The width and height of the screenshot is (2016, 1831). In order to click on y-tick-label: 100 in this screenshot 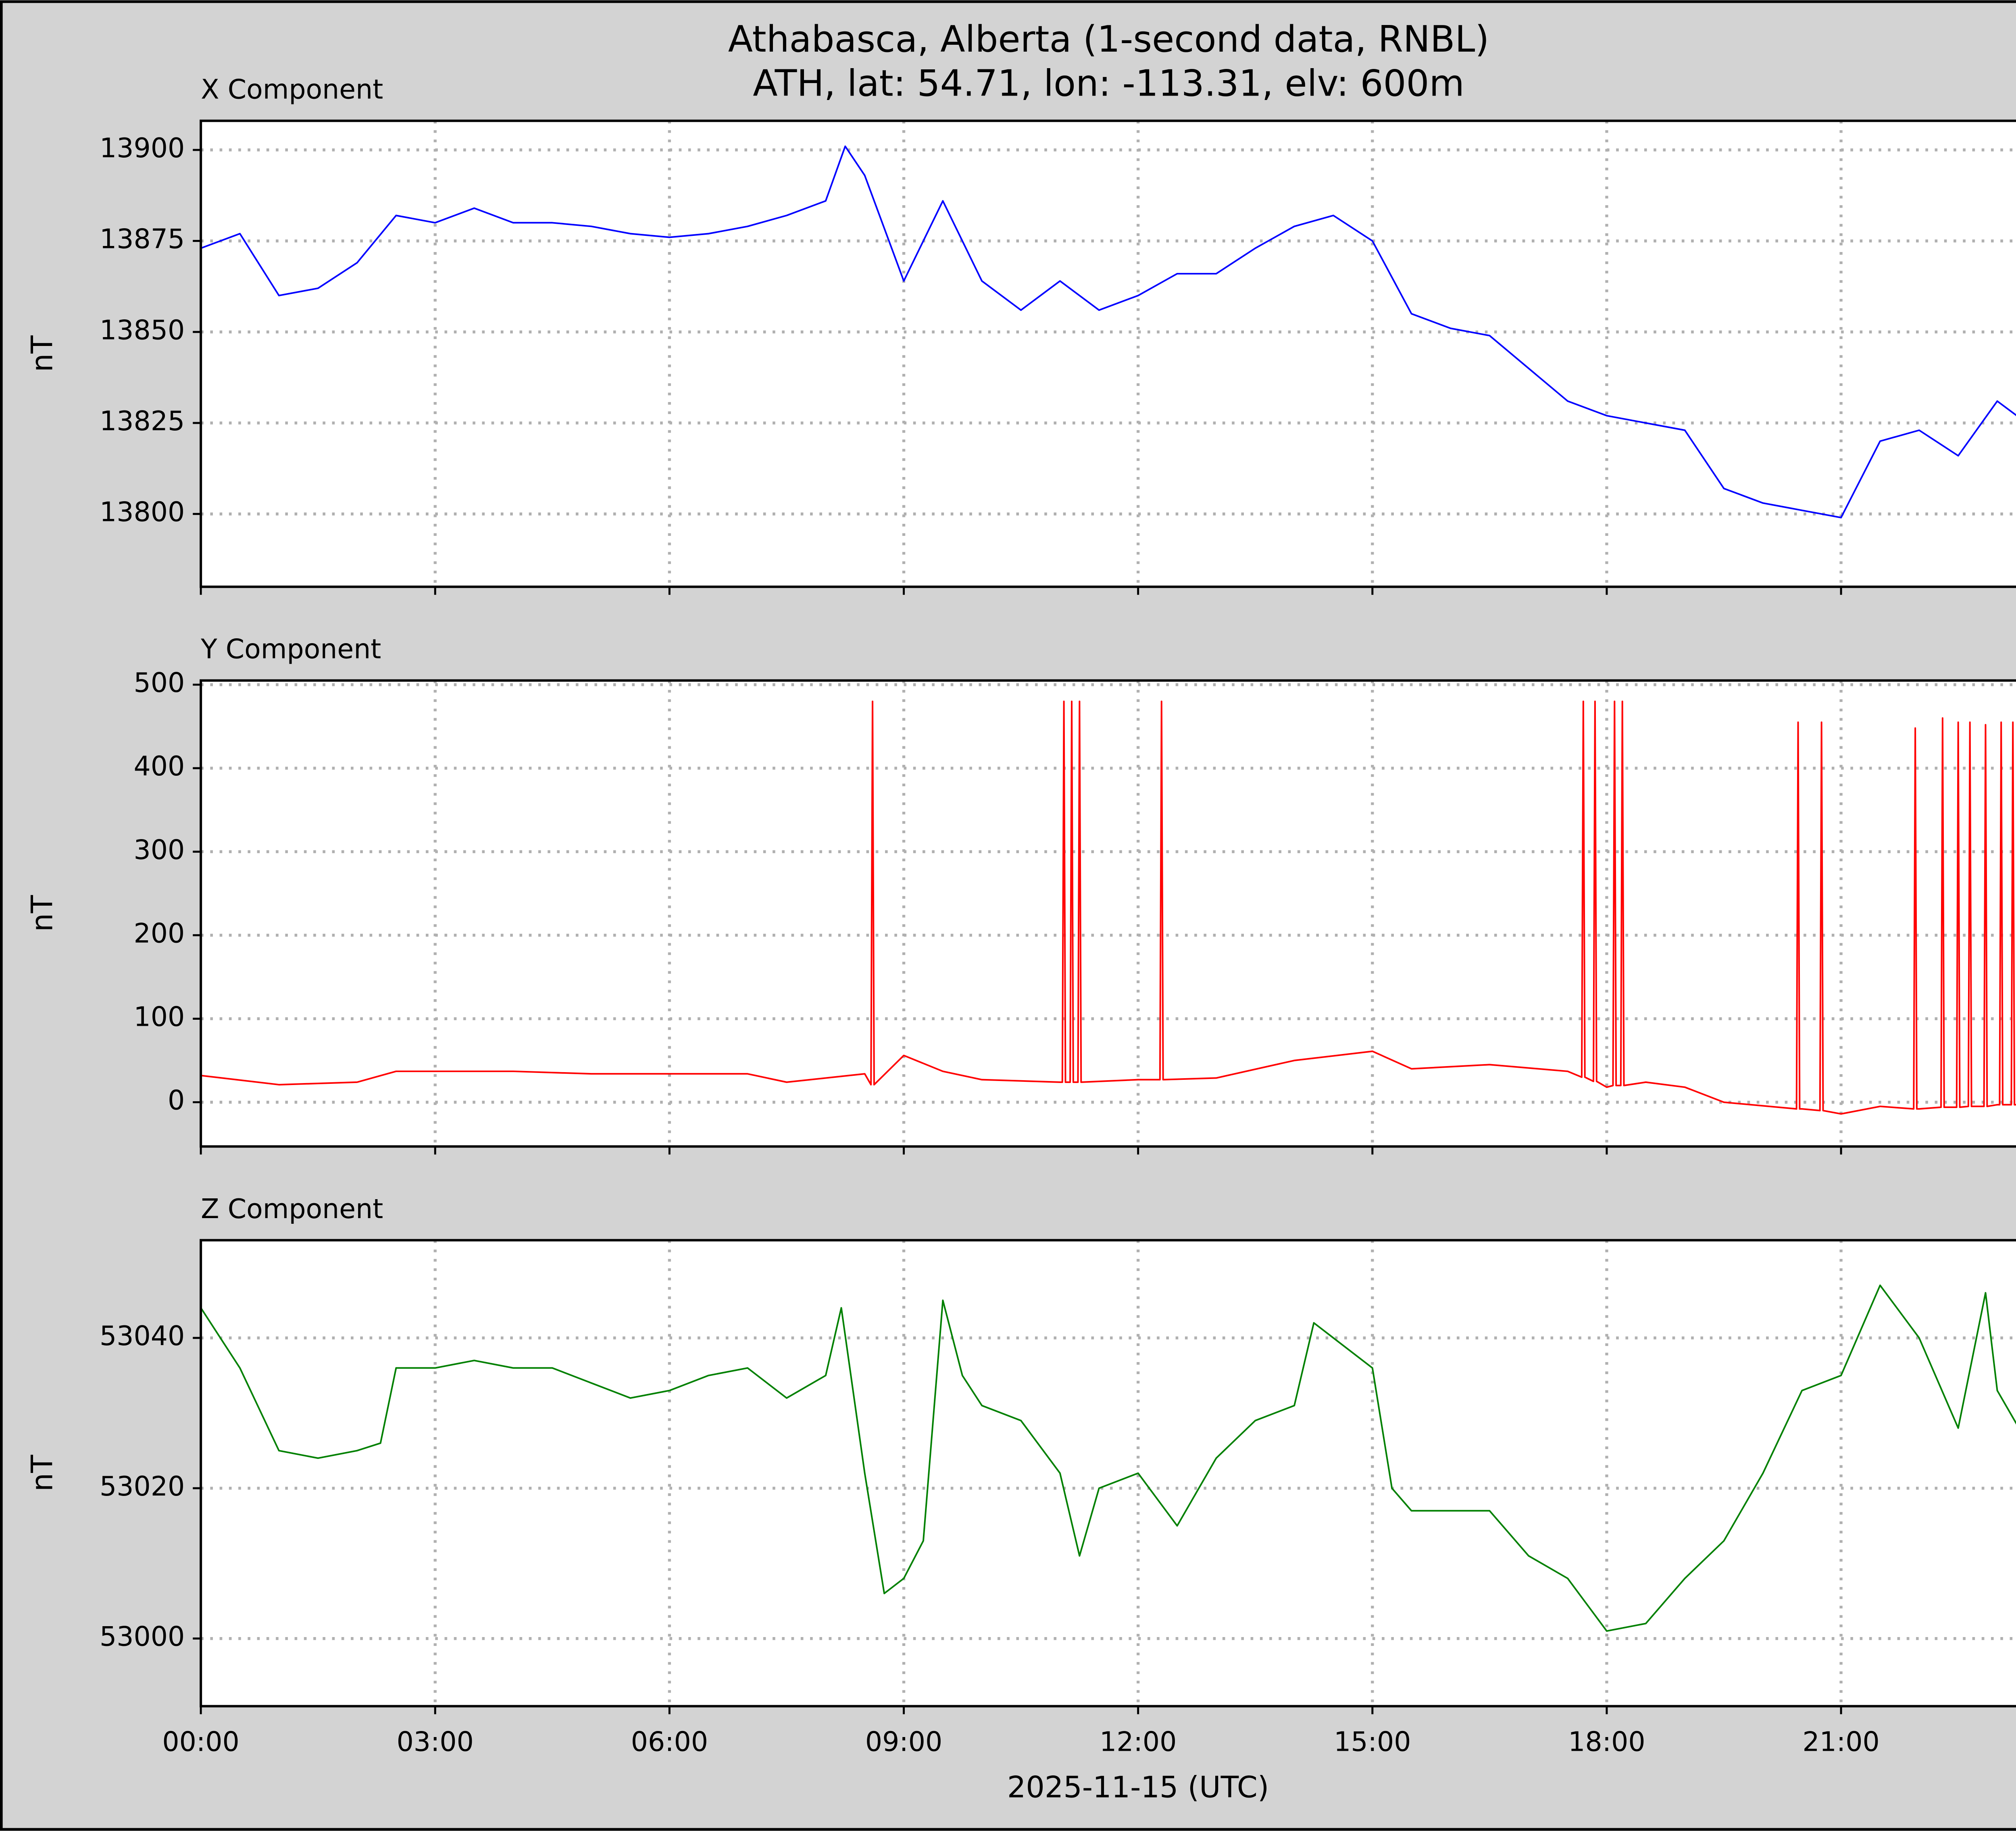, I will do `click(159, 1017)`.